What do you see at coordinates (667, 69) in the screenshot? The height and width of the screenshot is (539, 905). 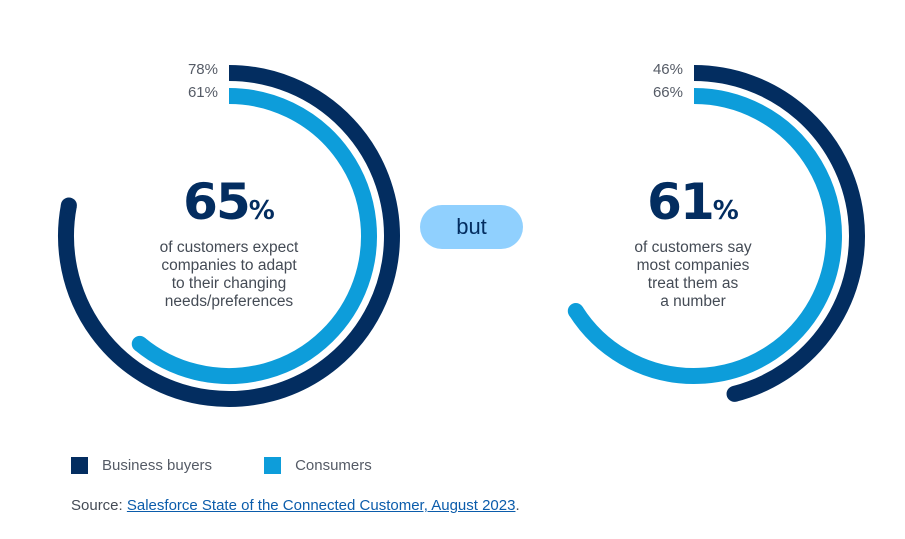 I see `right-business-label: 46%` at bounding box center [667, 69].